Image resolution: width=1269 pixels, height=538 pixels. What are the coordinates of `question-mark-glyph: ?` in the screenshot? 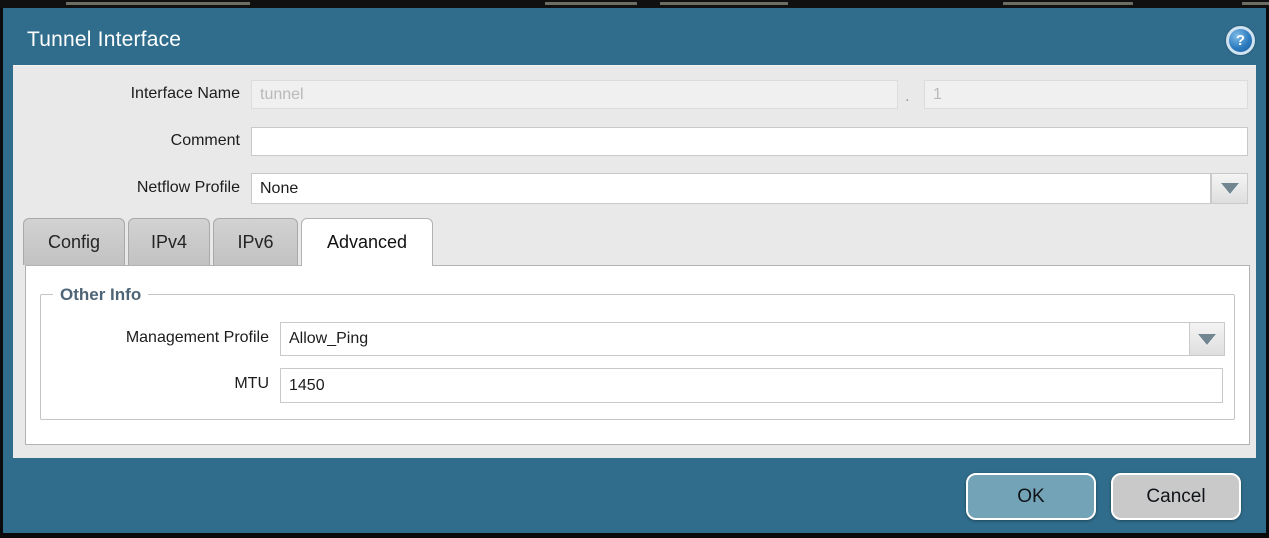 It's located at (1240, 40).